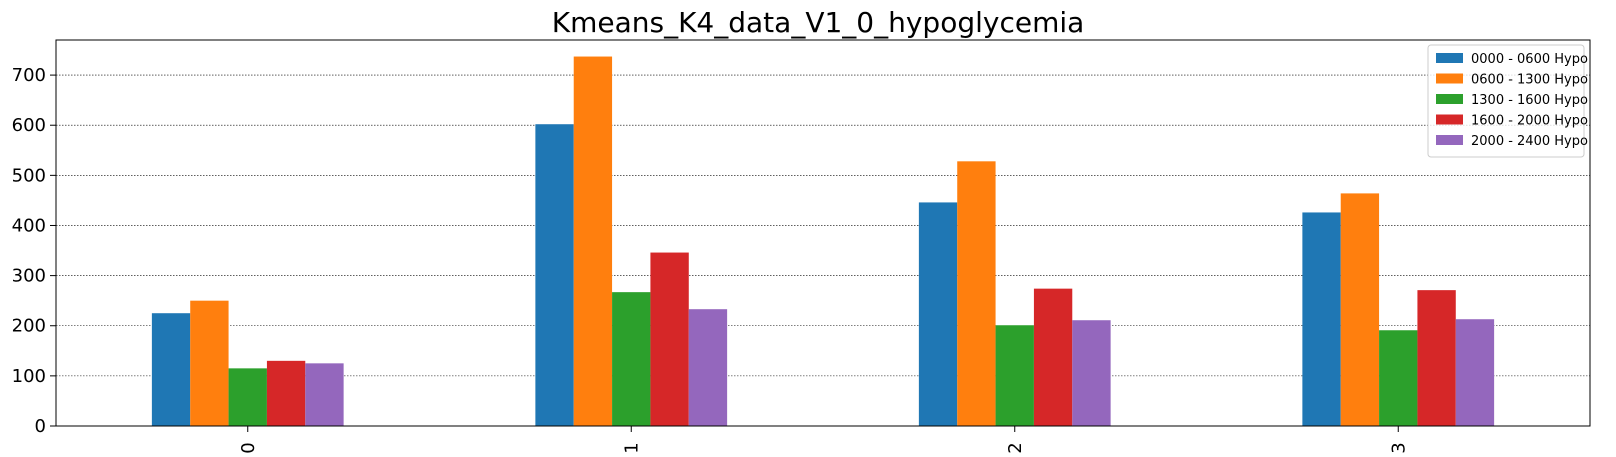 The height and width of the screenshot is (457, 1616). What do you see at coordinates (1529, 121) in the screenshot?
I see `legend-label: 1600 - 2000 Hypo` at bounding box center [1529, 121].